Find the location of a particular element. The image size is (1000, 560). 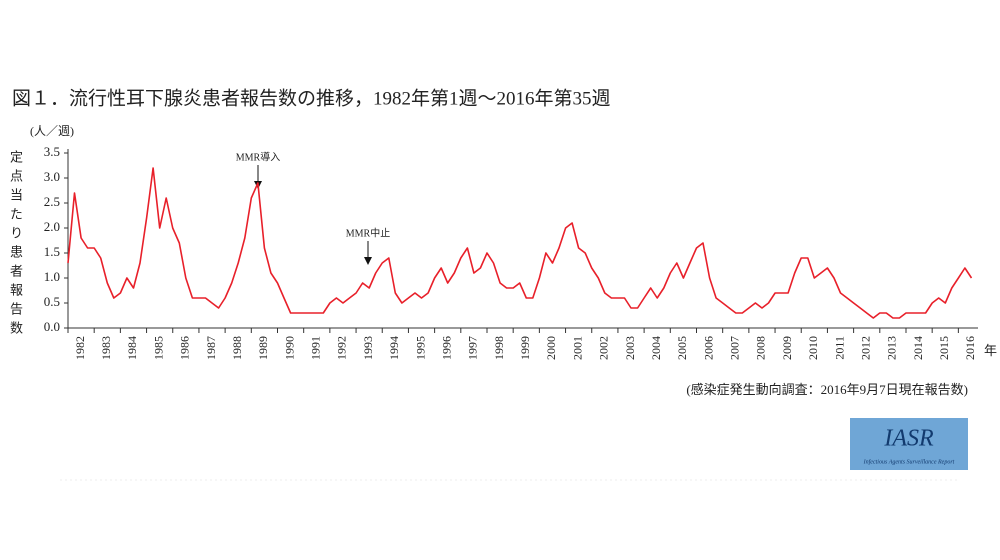

x-tick-label: 1985 is located at coordinates (158, 348).